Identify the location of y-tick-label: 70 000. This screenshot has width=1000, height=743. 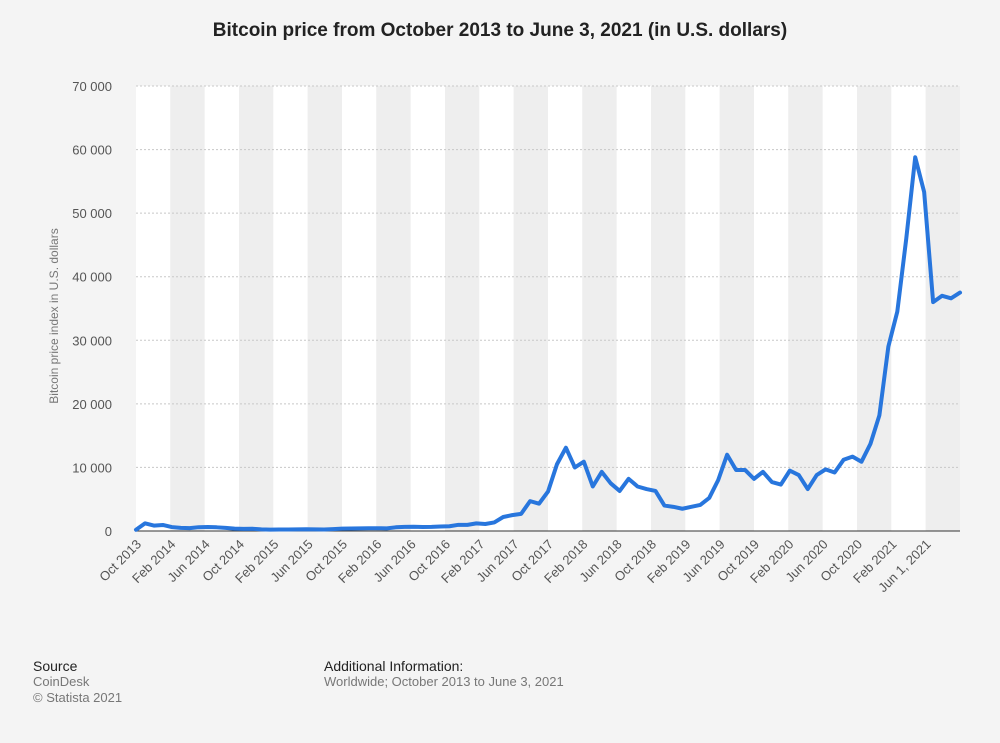
(92, 86).